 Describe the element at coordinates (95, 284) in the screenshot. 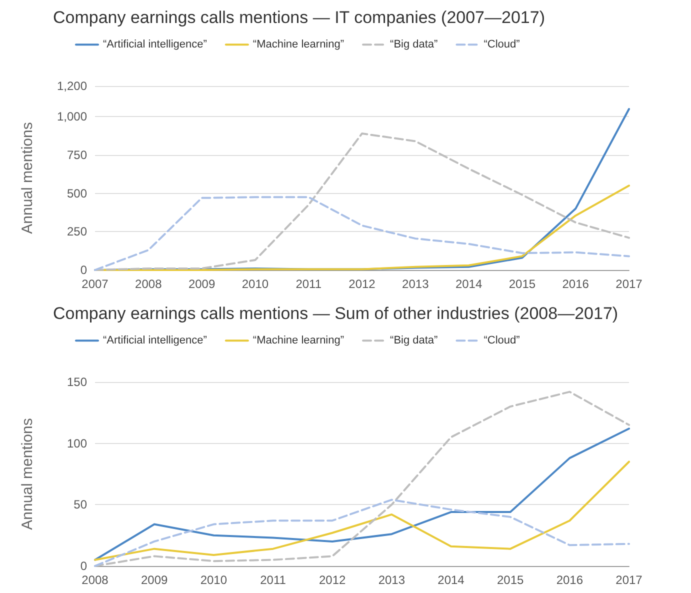

I see `x-tick-label: 2007` at that location.